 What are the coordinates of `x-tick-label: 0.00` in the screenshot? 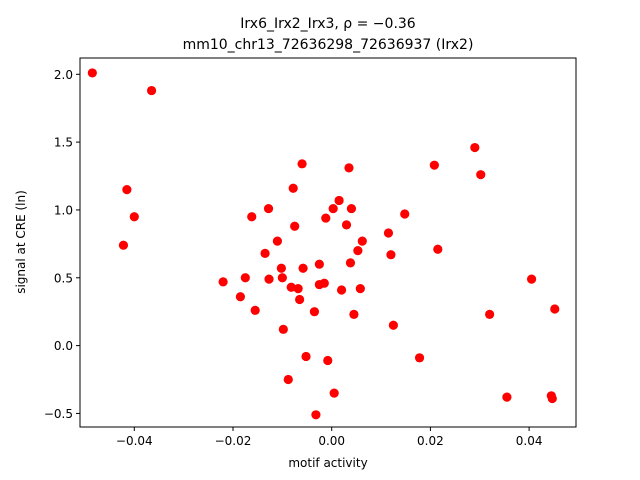 It's located at (331, 441).